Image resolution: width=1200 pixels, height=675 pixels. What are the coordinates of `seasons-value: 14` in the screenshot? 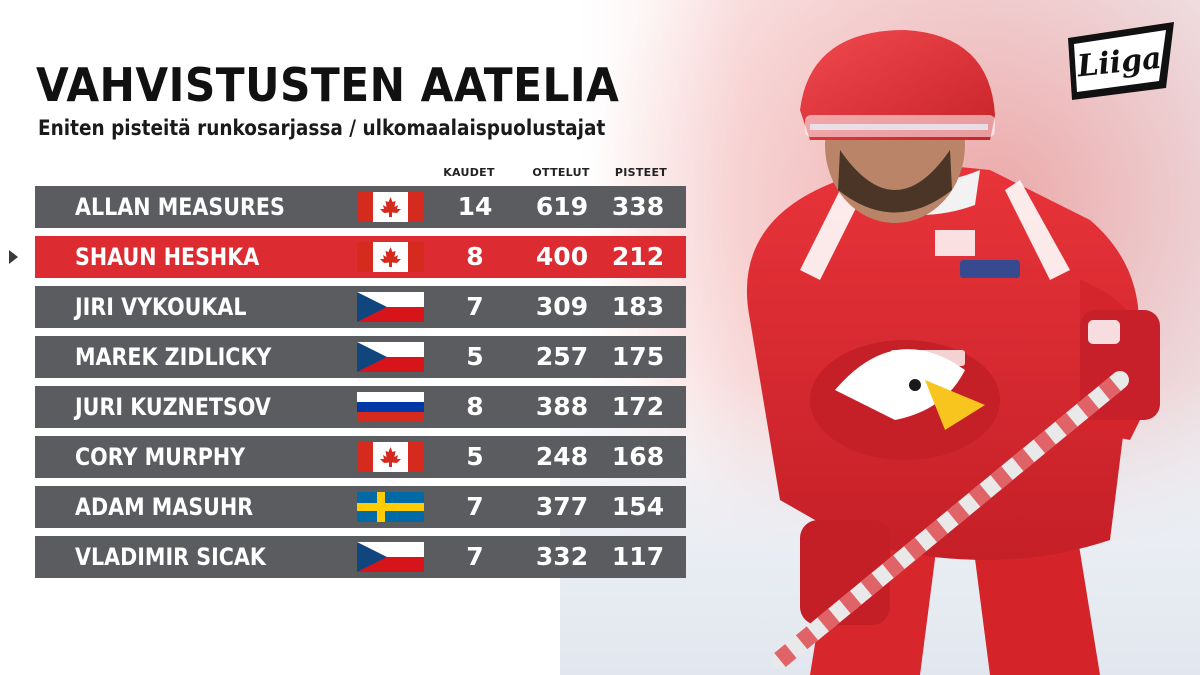 It's located at (475, 206).